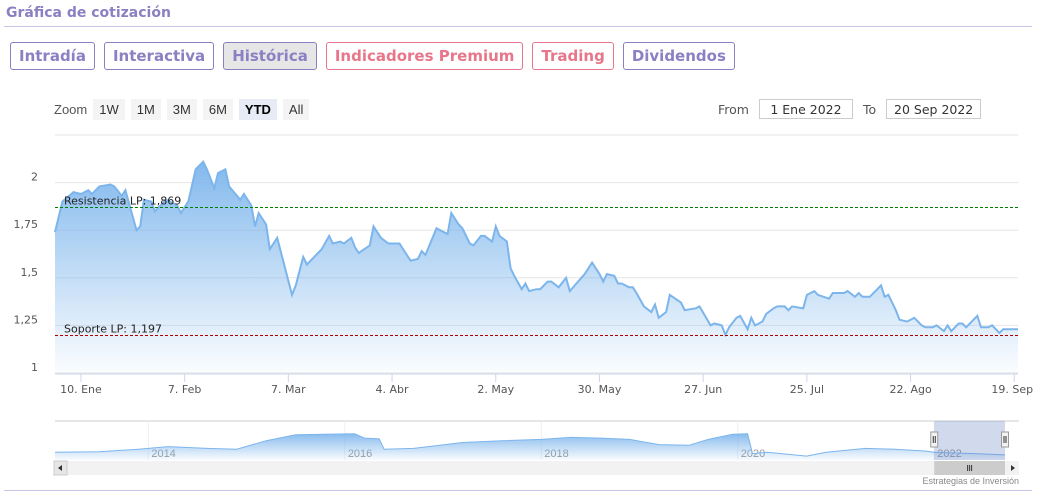 This screenshot has width=1038, height=500. What do you see at coordinates (869, 109) in the screenshot?
I see `to-label: To` at bounding box center [869, 109].